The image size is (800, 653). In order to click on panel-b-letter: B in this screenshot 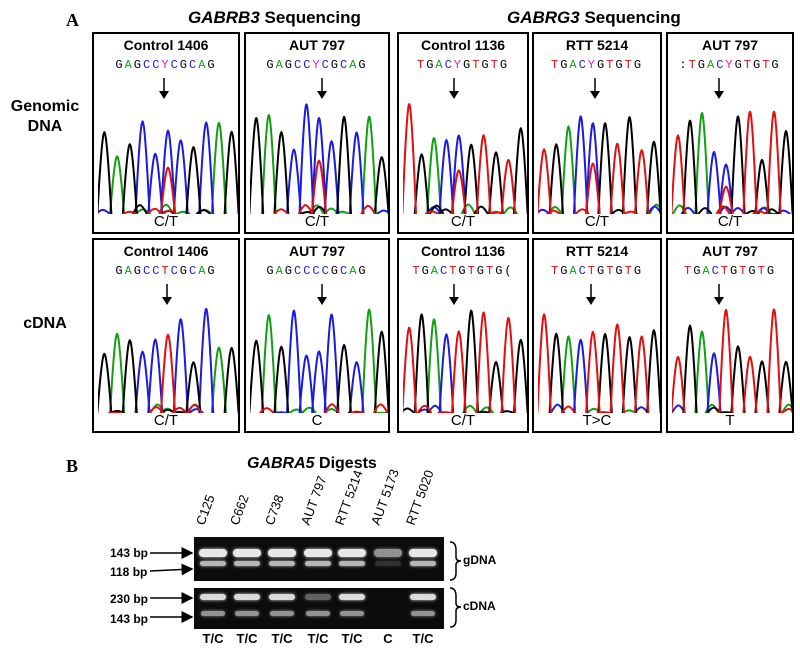, I will do `click(72, 466)`.